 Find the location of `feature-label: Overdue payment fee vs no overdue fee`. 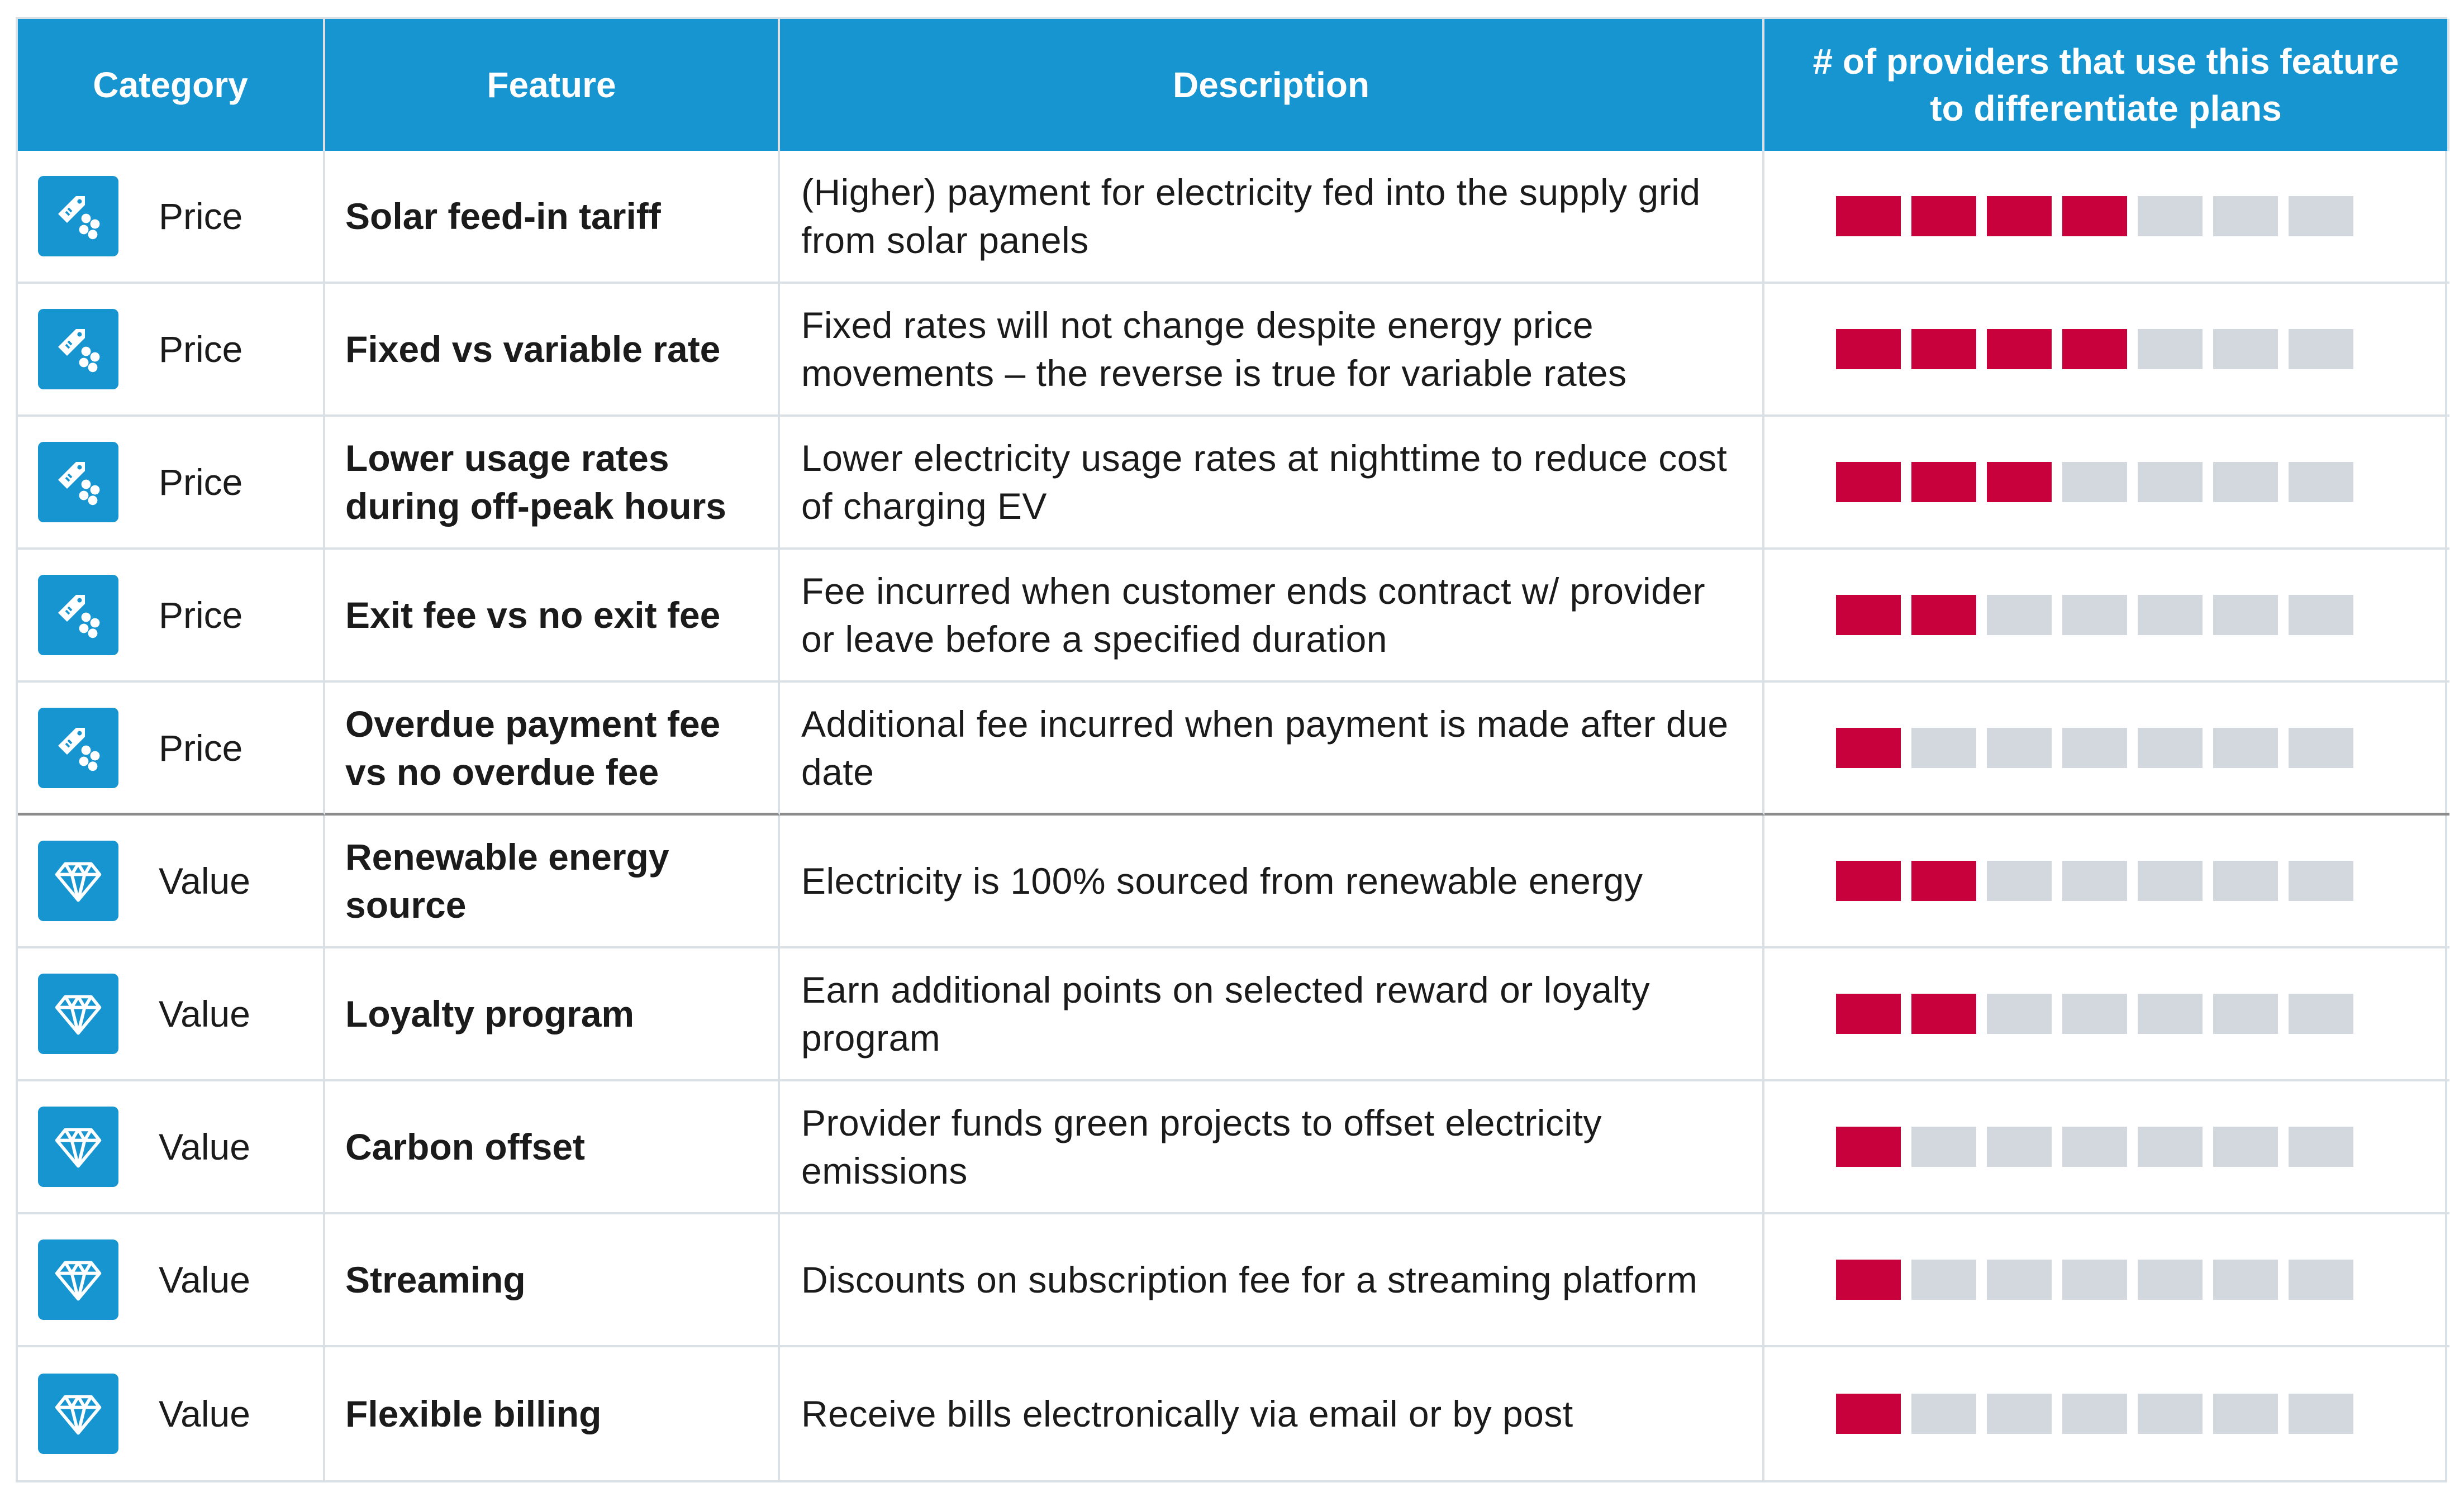

feature-label: Overdue payment fee vs no overdue fee is located at coordinates (552, 749).